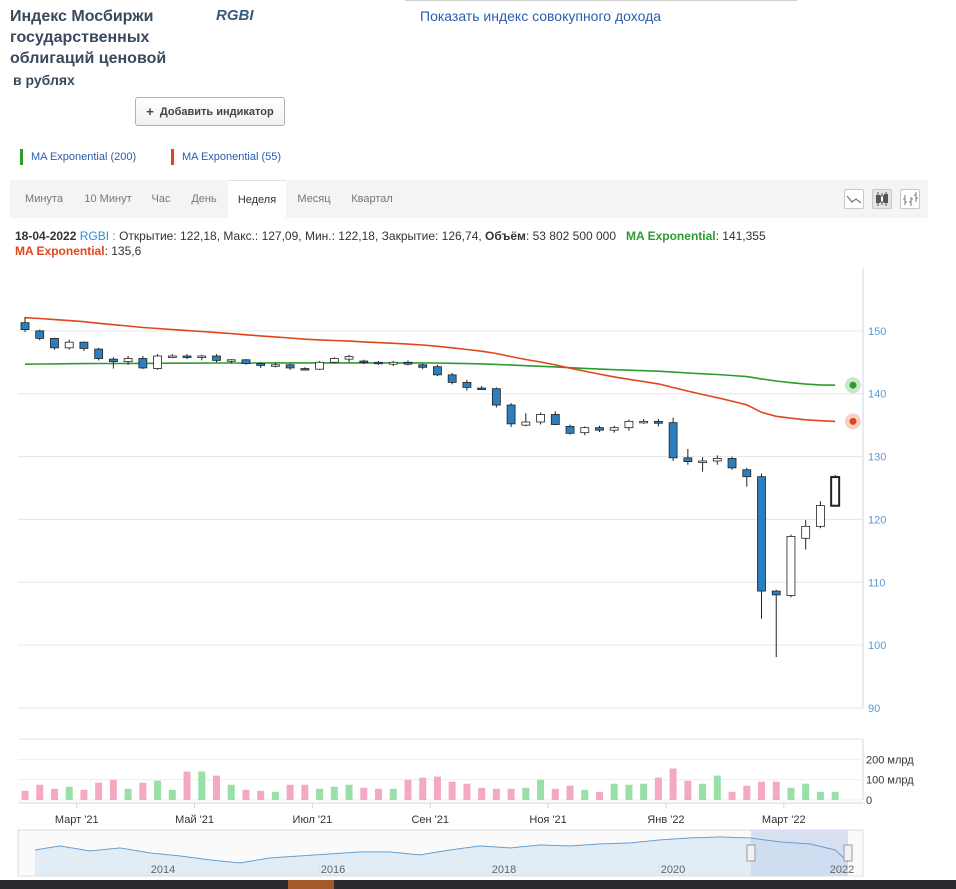 The height and width of the screenshot is (889, 956). I want to click on readout-date: 18-04-2022, so click(46, 236).